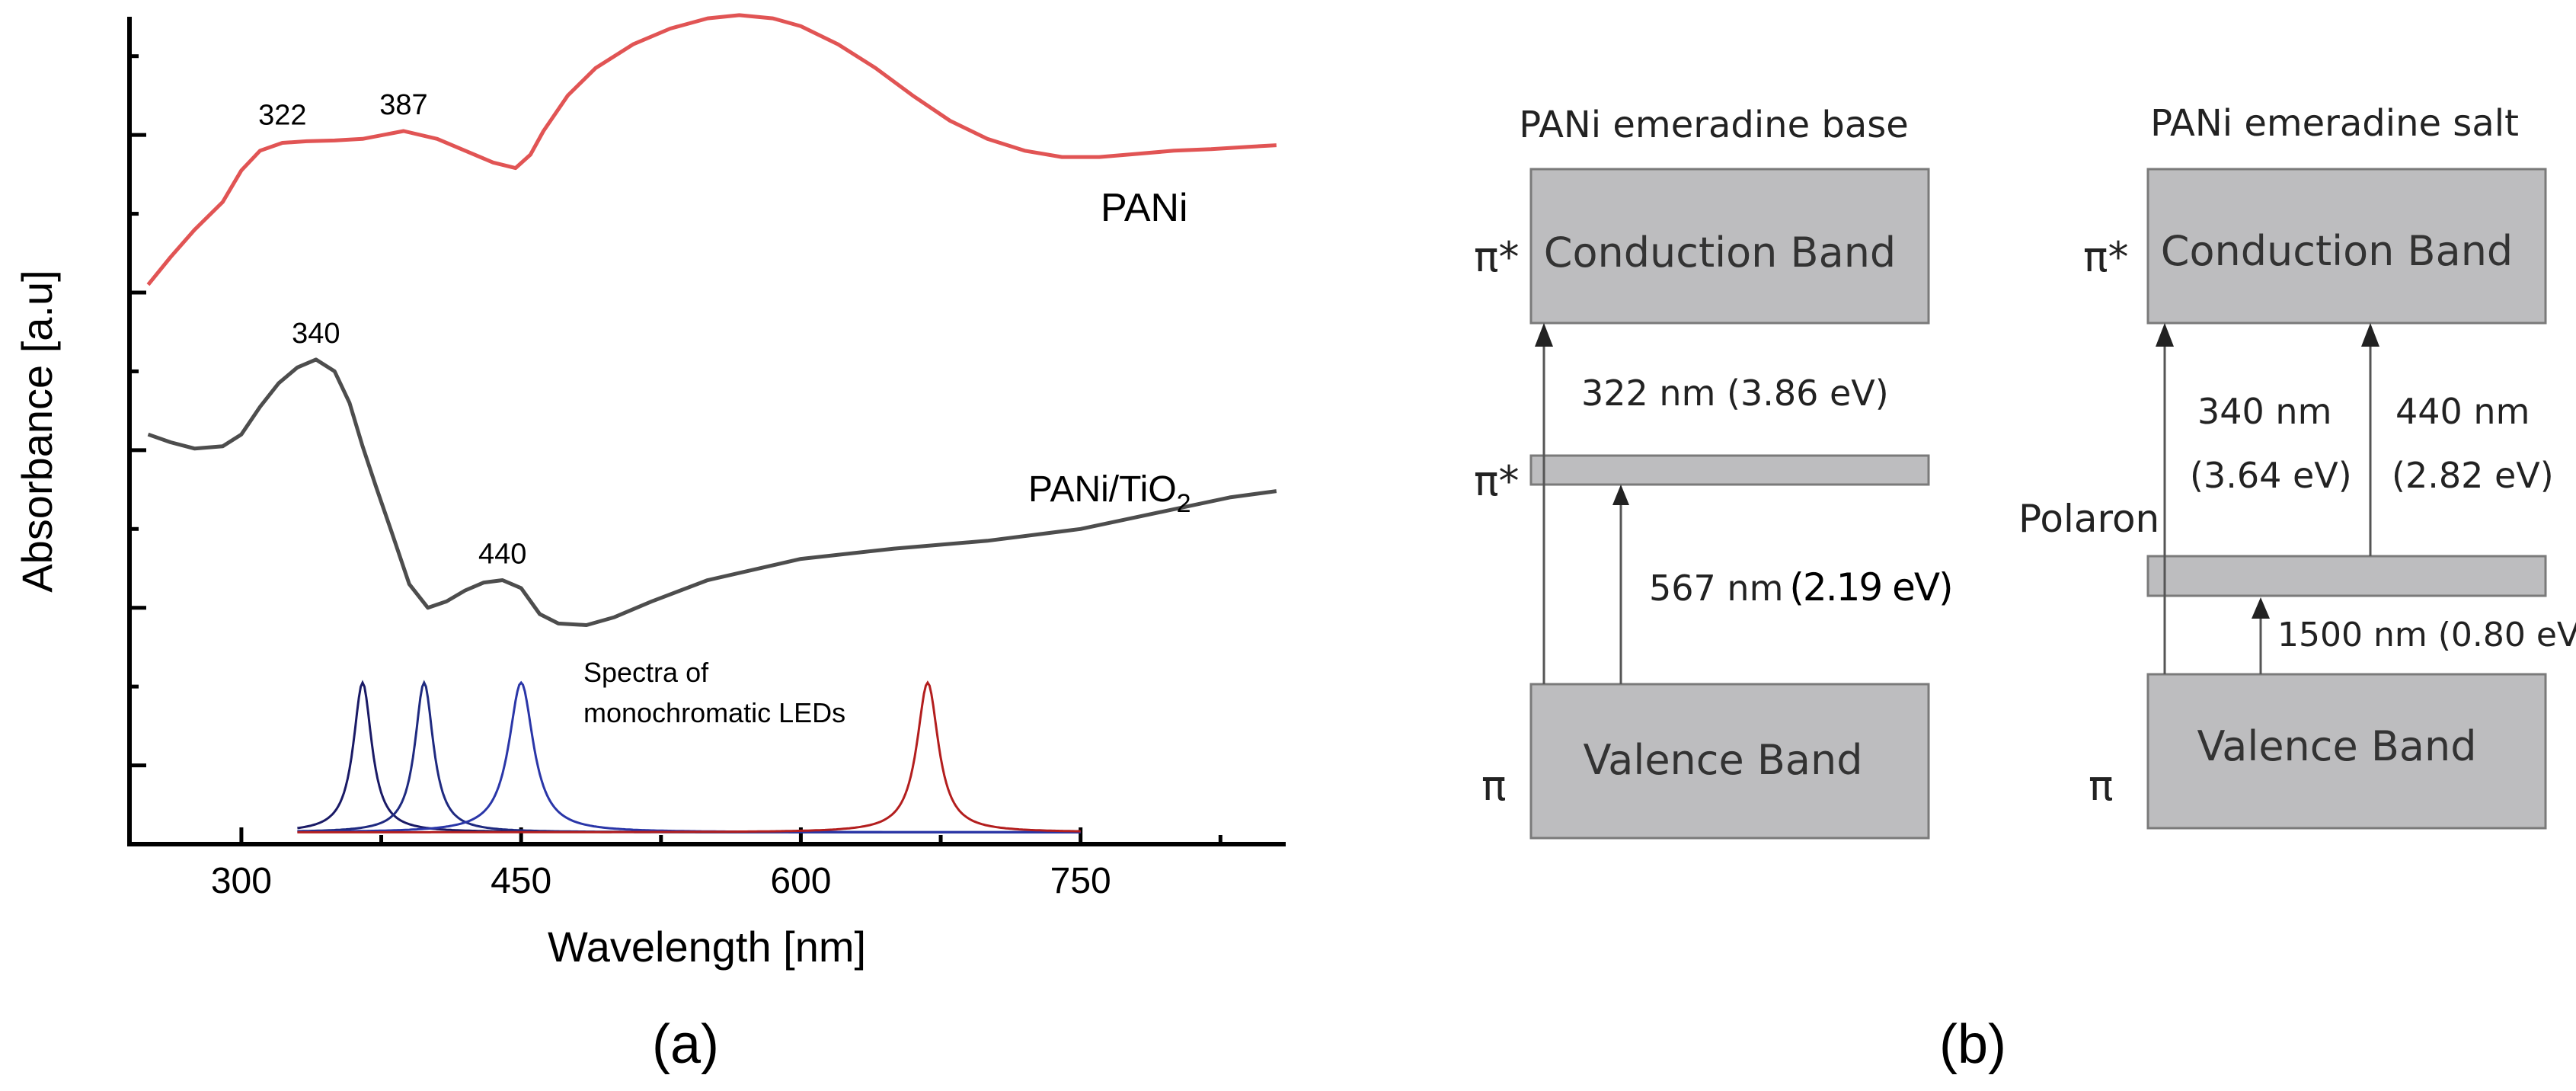  What do you see at coordinates (1620, 495) in the screenshot?
I see `base-arrow-2-head` at bounding box center [1620, 495].